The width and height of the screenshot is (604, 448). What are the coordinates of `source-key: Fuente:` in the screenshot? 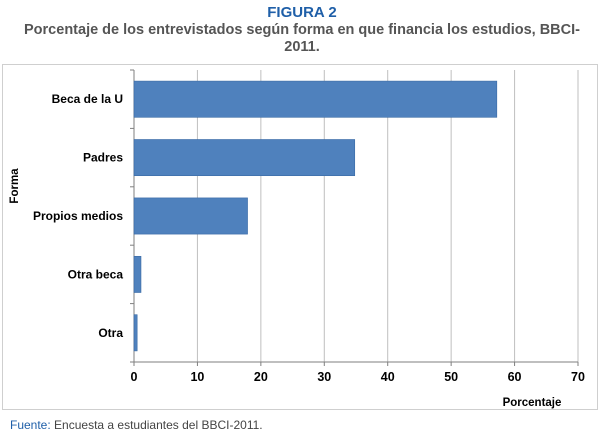 It's located at (30, 425).